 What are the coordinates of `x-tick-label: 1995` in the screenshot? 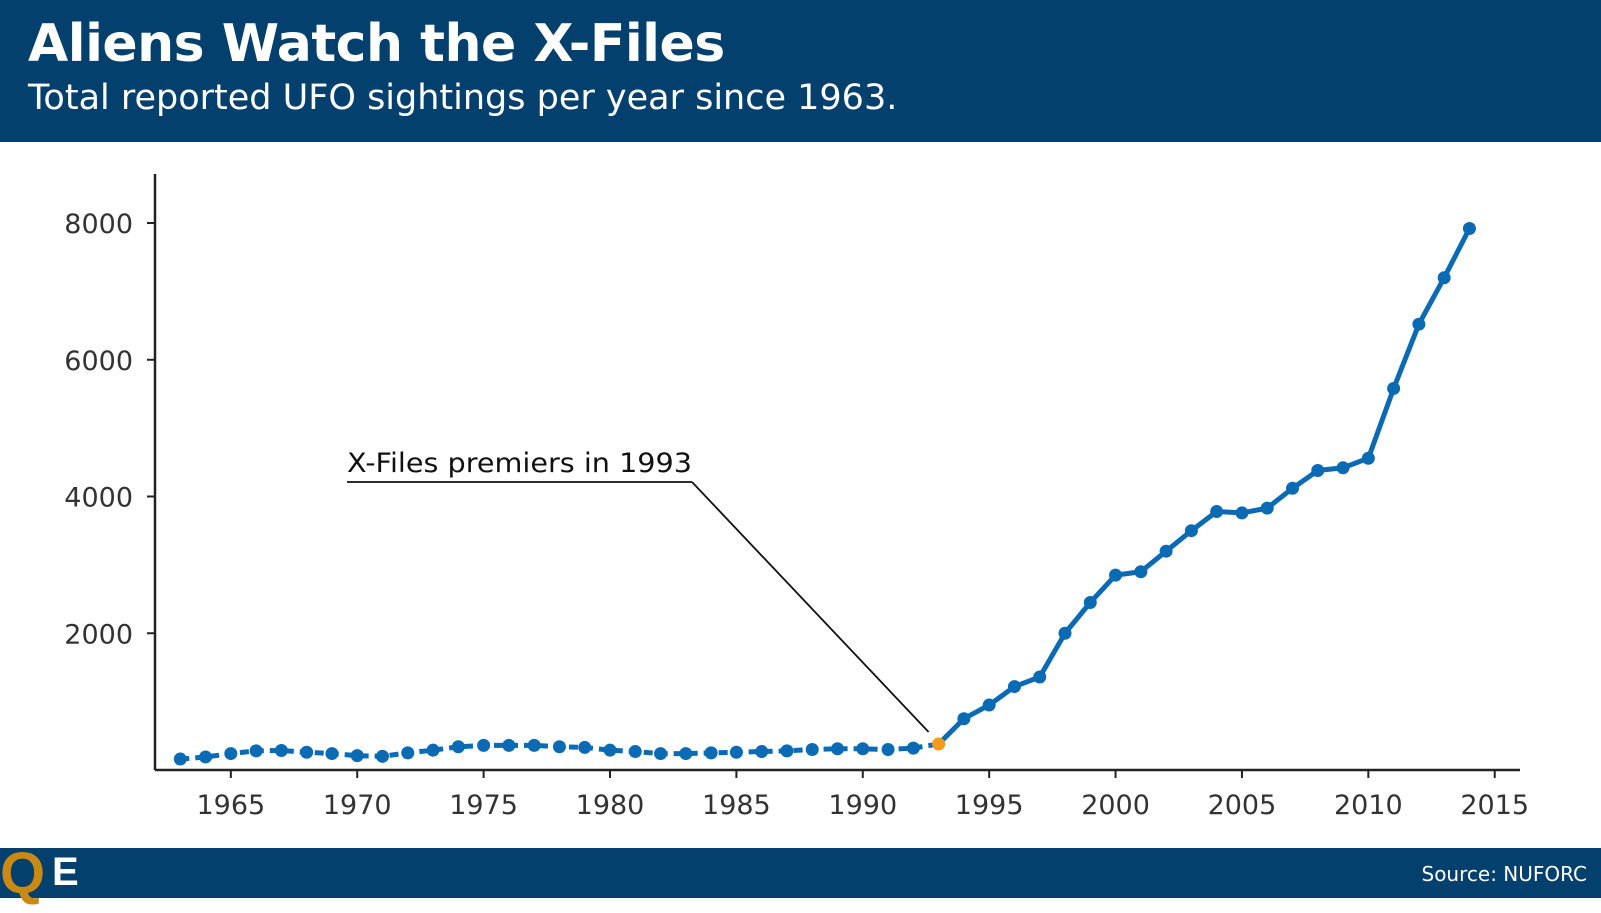 It's located at (989, 805).